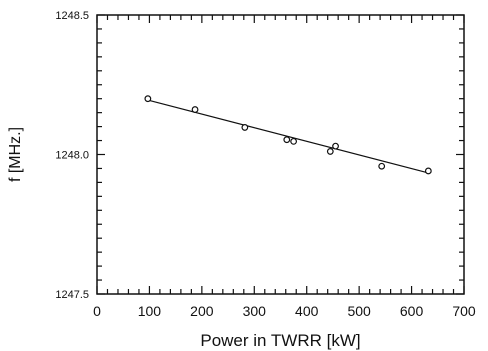 This screenshot has height=351, width=488. What do you see at coordinates (280, 340) in the screenshot?
I see `x-axis-title: Power in TWRR [kW]` at bounding box center [280, 340].